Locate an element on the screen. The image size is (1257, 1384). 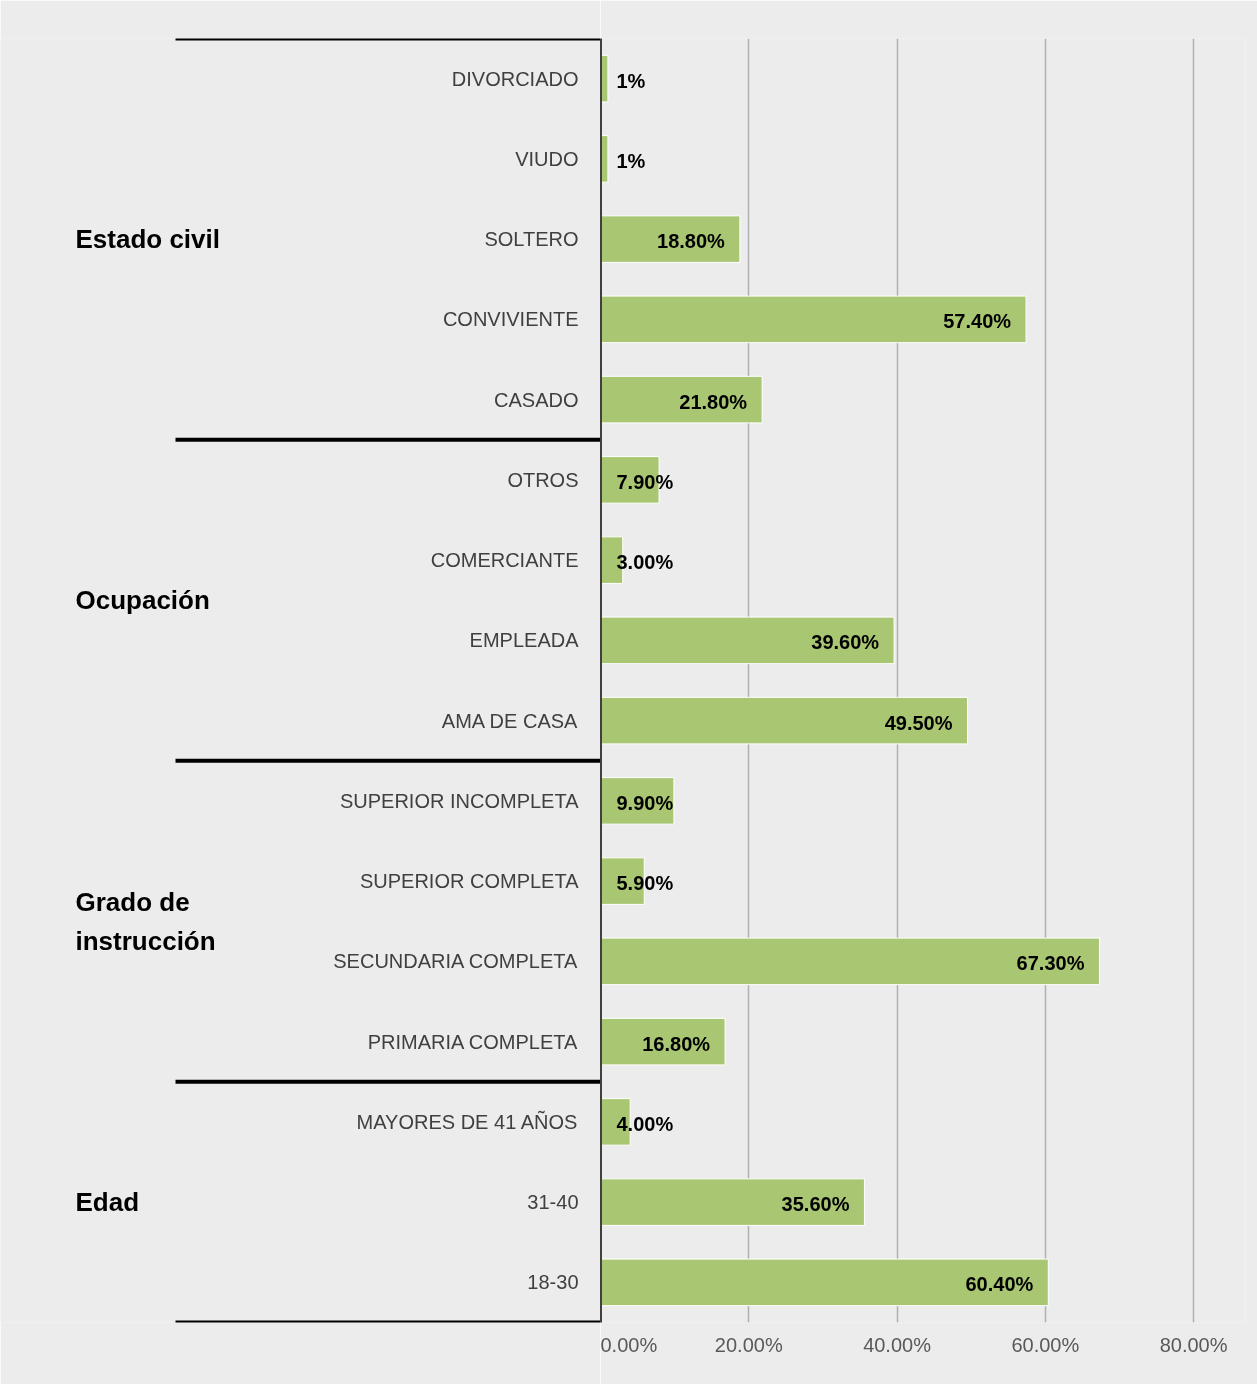
data-label: 21.80% is located at coordinates (713, 401).